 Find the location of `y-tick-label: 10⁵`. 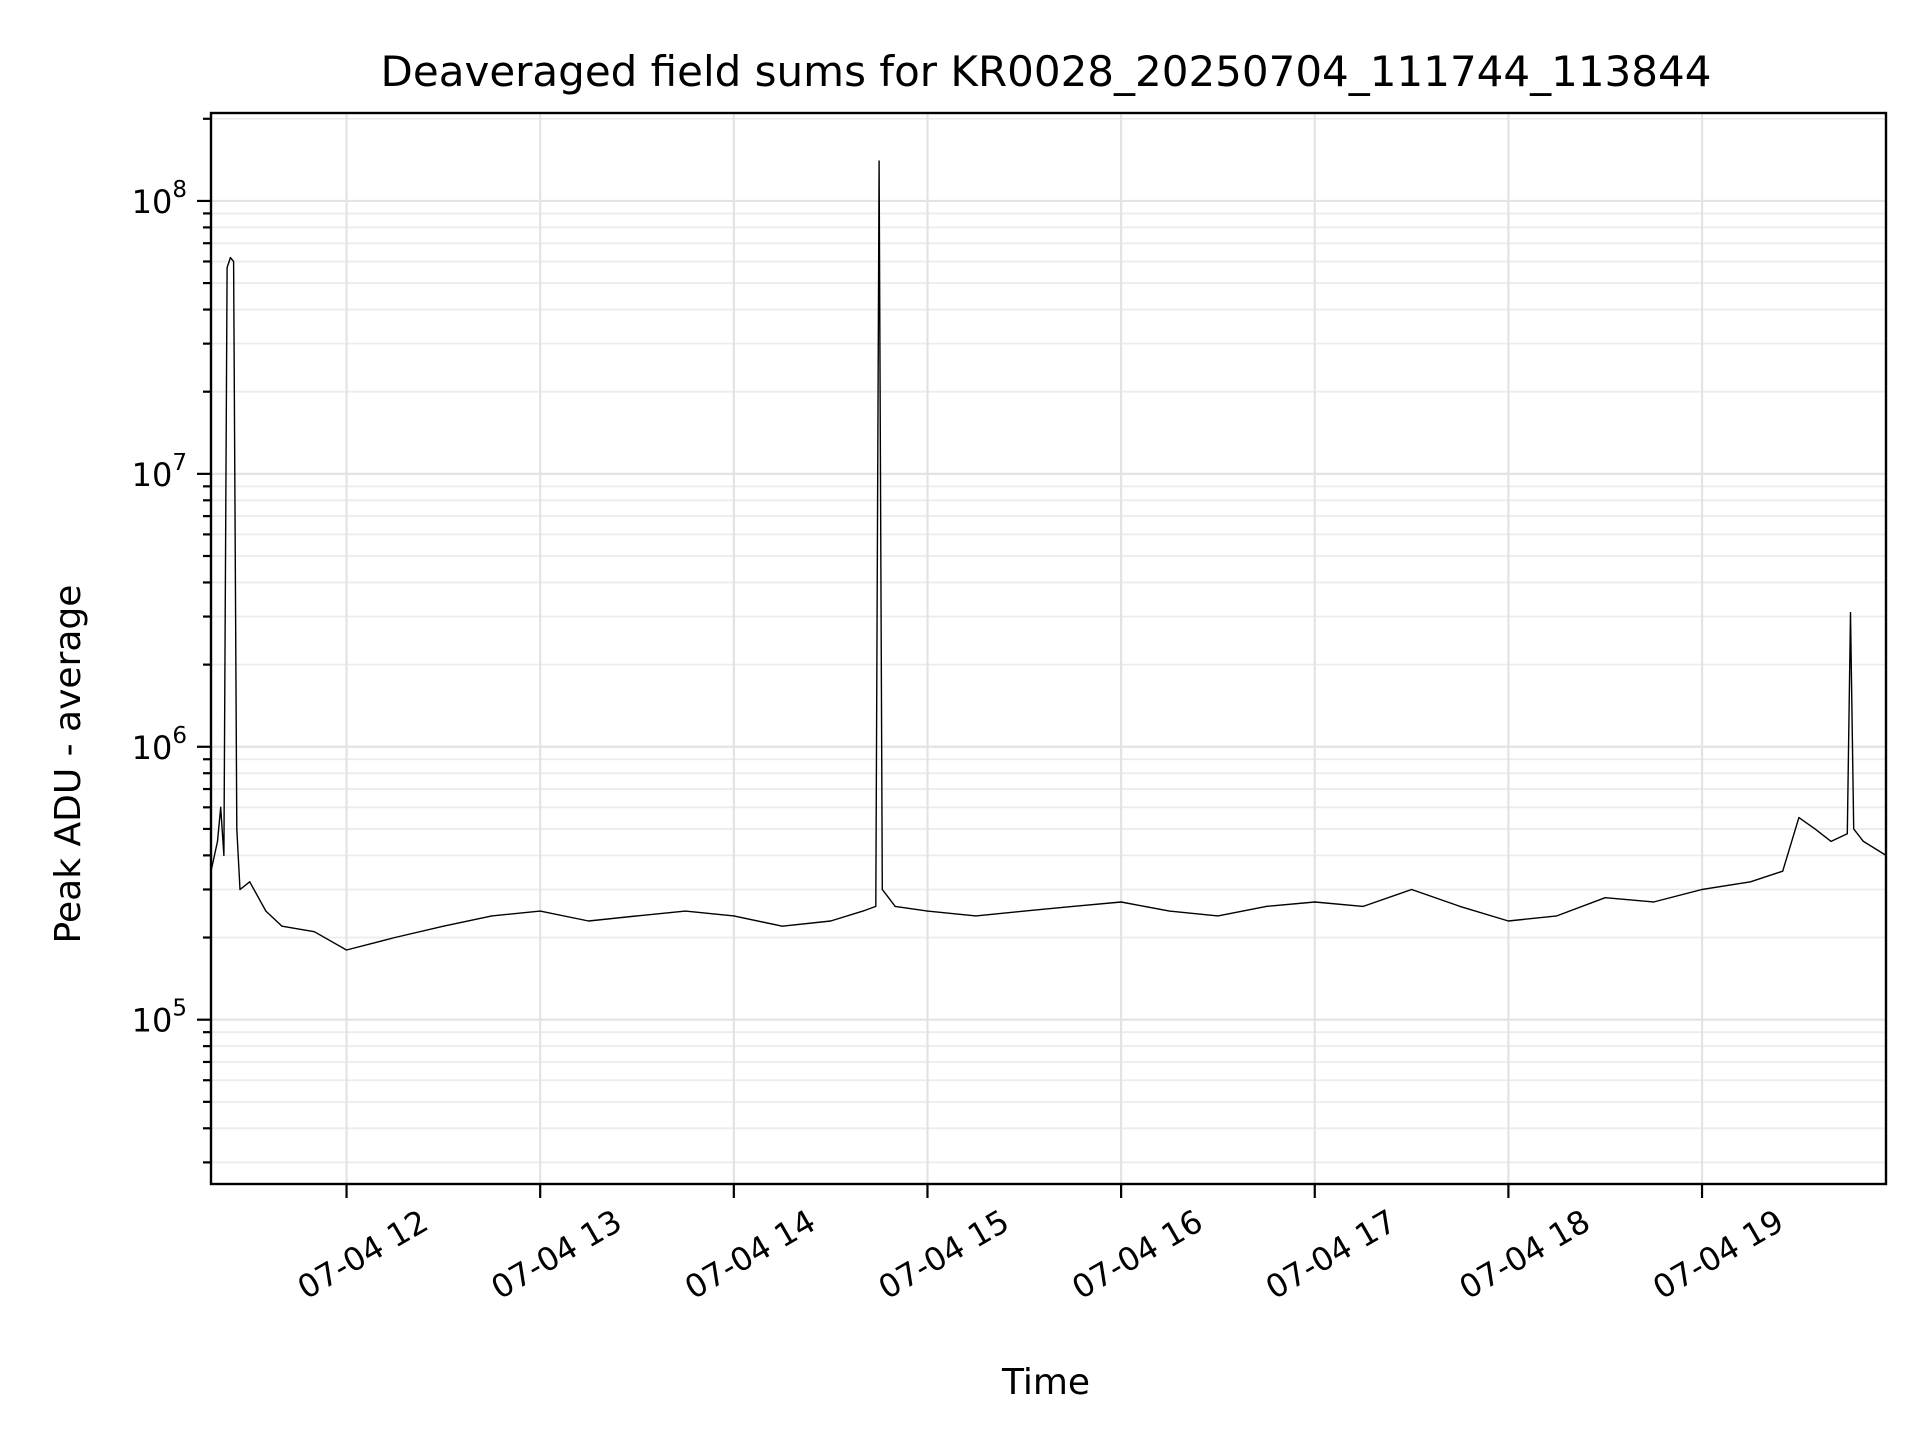

y-tick-label: 10⁵ is located at coordinates (159, 1018).